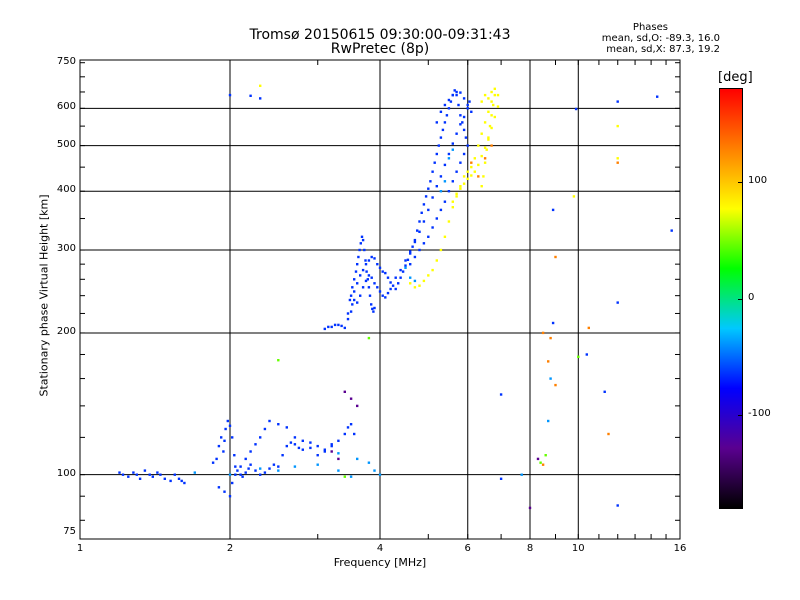 The image size is (800, 600). Describe the element at coordinates (735, 77) in the screenshot. I see `colorbar-label: [deg]` at that location.